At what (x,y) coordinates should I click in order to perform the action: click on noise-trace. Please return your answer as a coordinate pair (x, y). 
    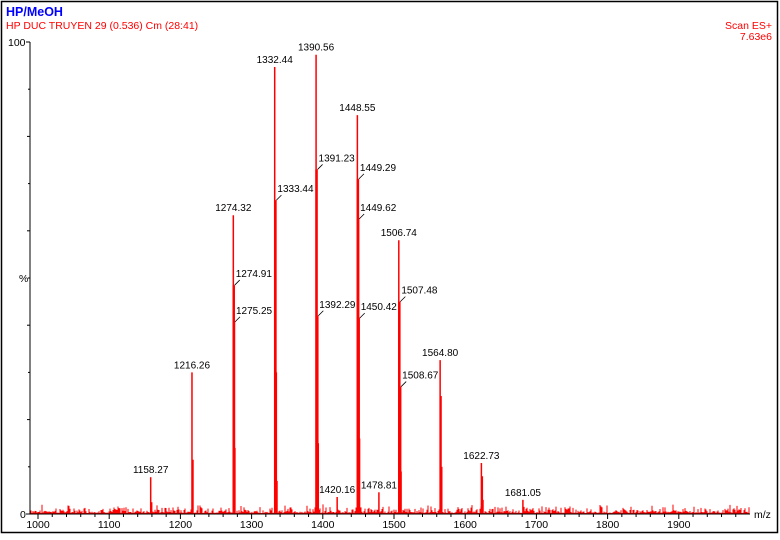
    Looking at the image, I should click on (390, 509).